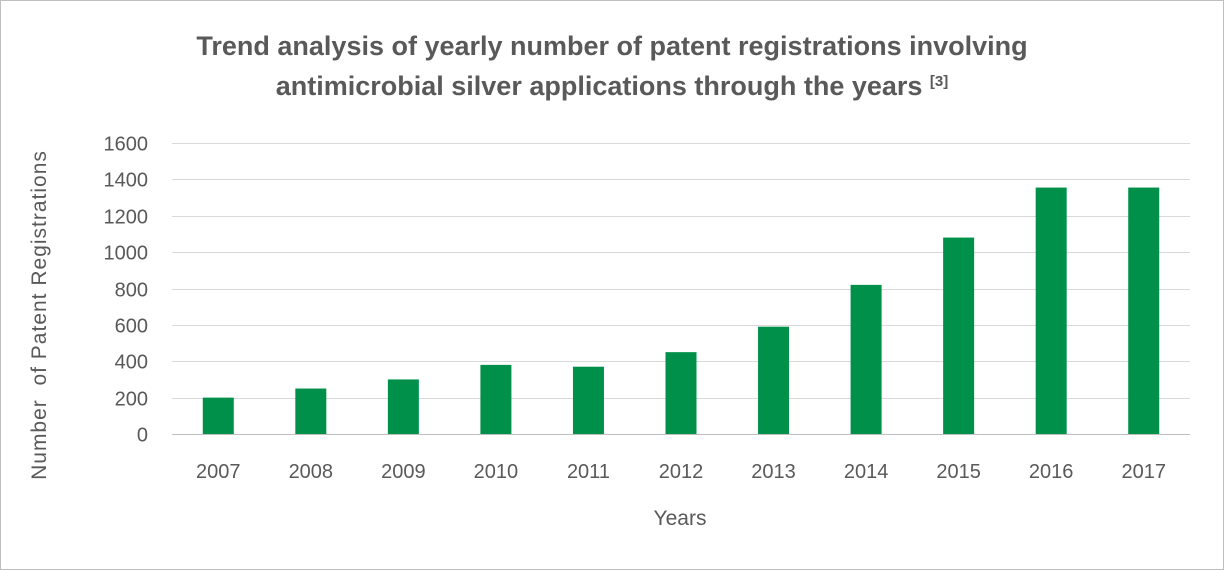 The height and width of the screenshot is (570, 1224). I want to click on y-tick-label: 1000, so click(126, 254).